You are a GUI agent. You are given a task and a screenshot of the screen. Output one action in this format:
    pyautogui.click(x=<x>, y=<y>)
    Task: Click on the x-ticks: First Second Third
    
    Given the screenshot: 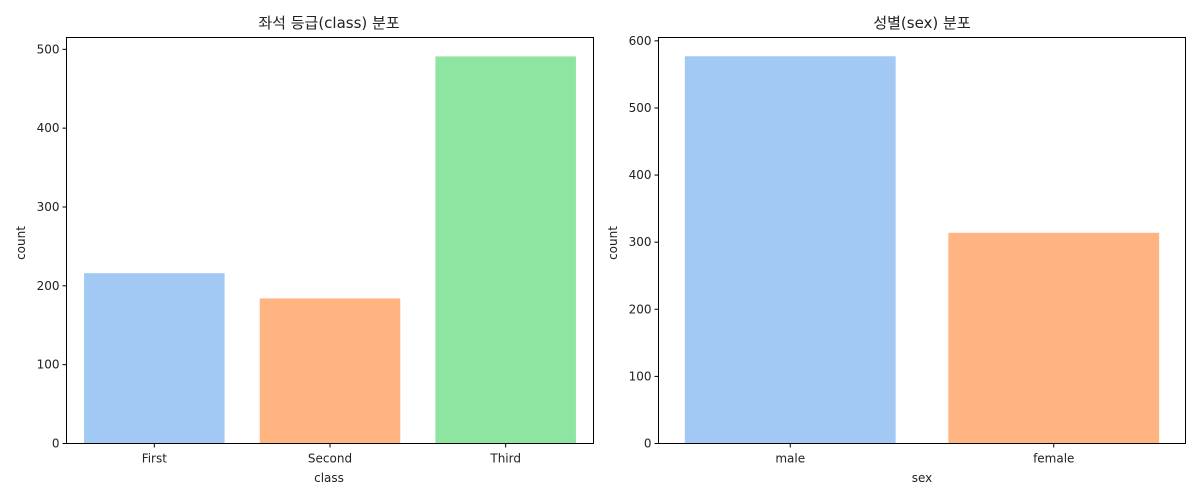 What is the action you would take?
    pyautogui.click(x=331, y=454)
    